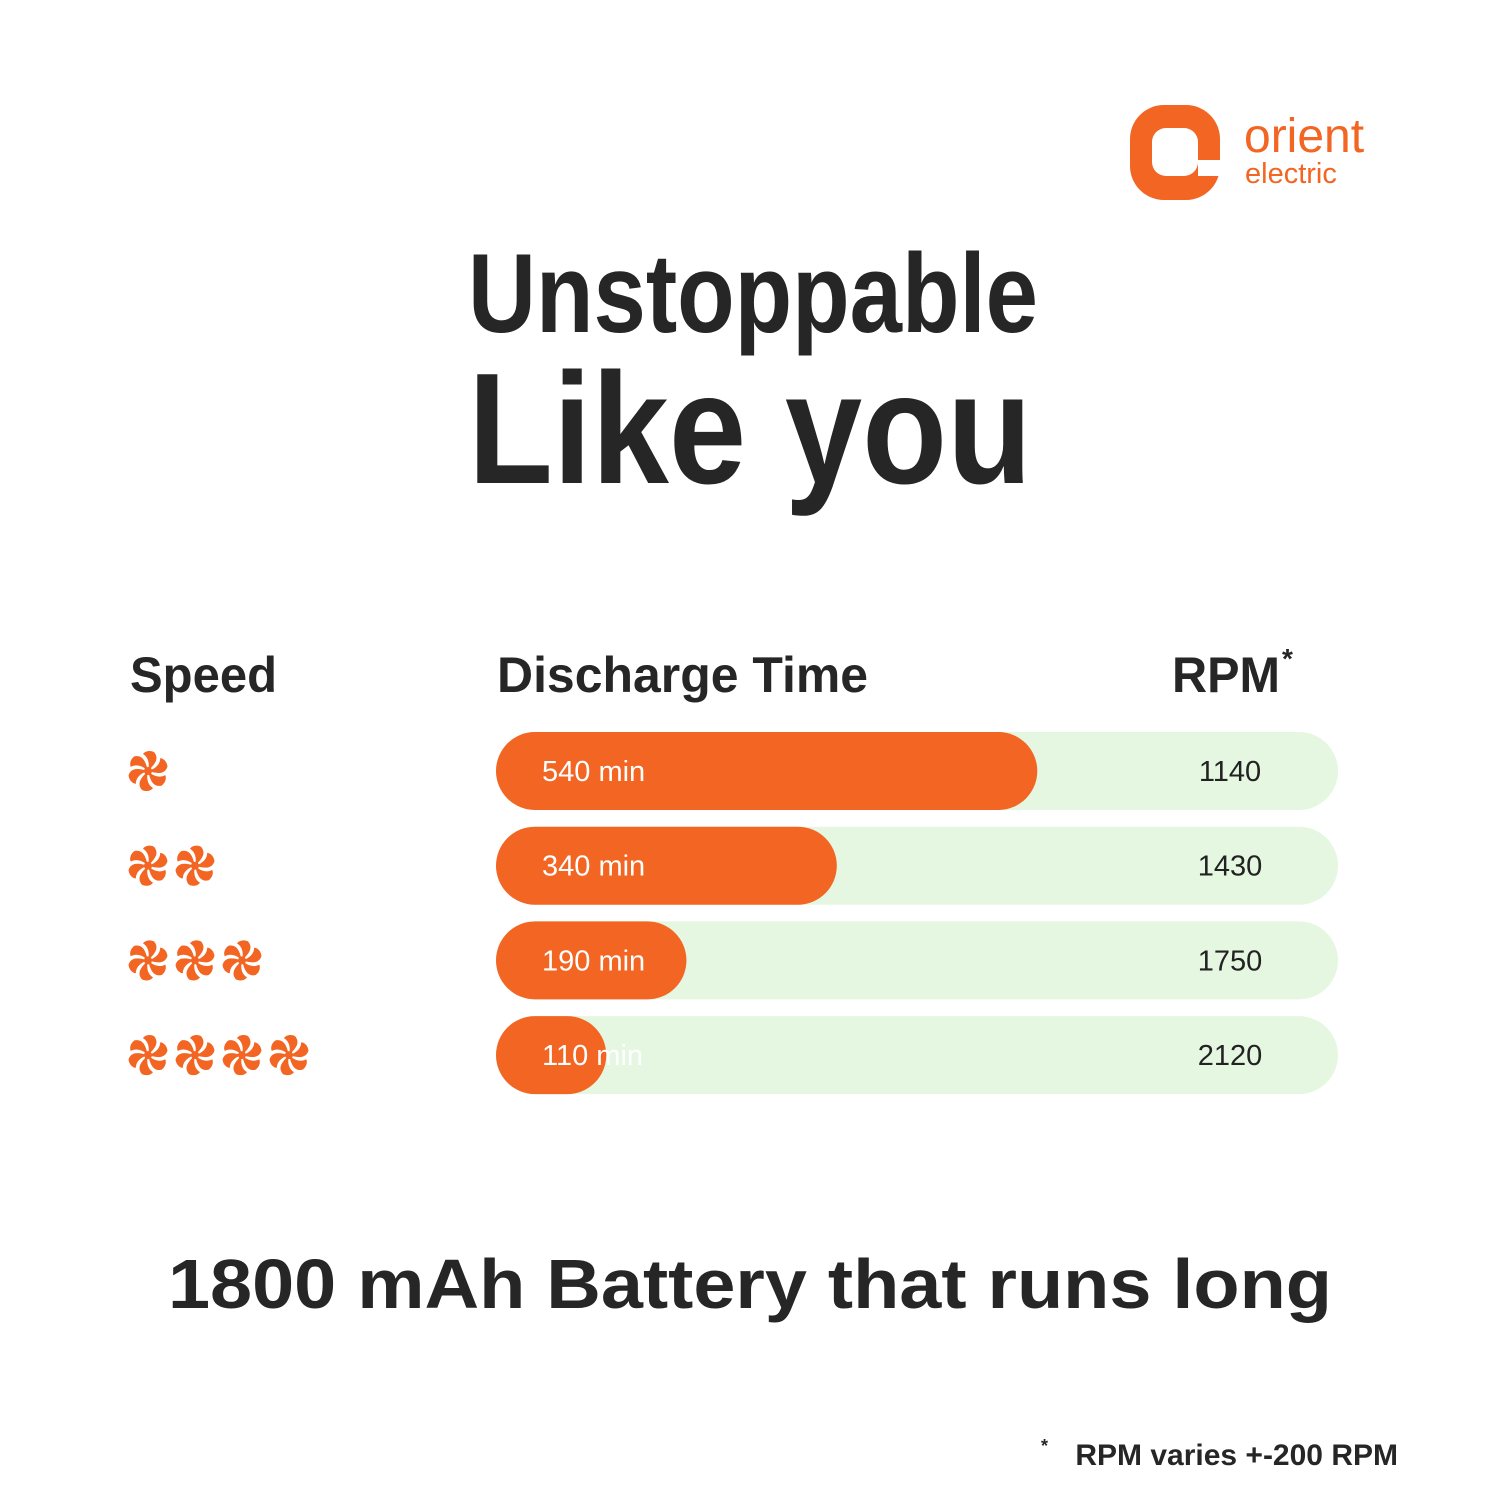 This screenshot has width=1500, height=1500. I want to click on bar-label: 190 min, so click(593, 961).